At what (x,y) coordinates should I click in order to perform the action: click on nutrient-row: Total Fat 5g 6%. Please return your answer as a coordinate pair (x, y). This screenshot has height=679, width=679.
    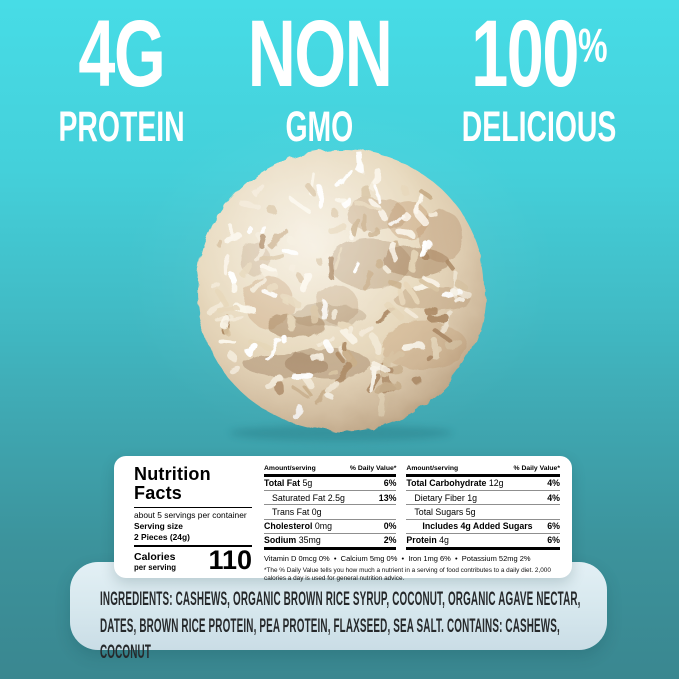
    Looking at the image, I should click on (330, 483).